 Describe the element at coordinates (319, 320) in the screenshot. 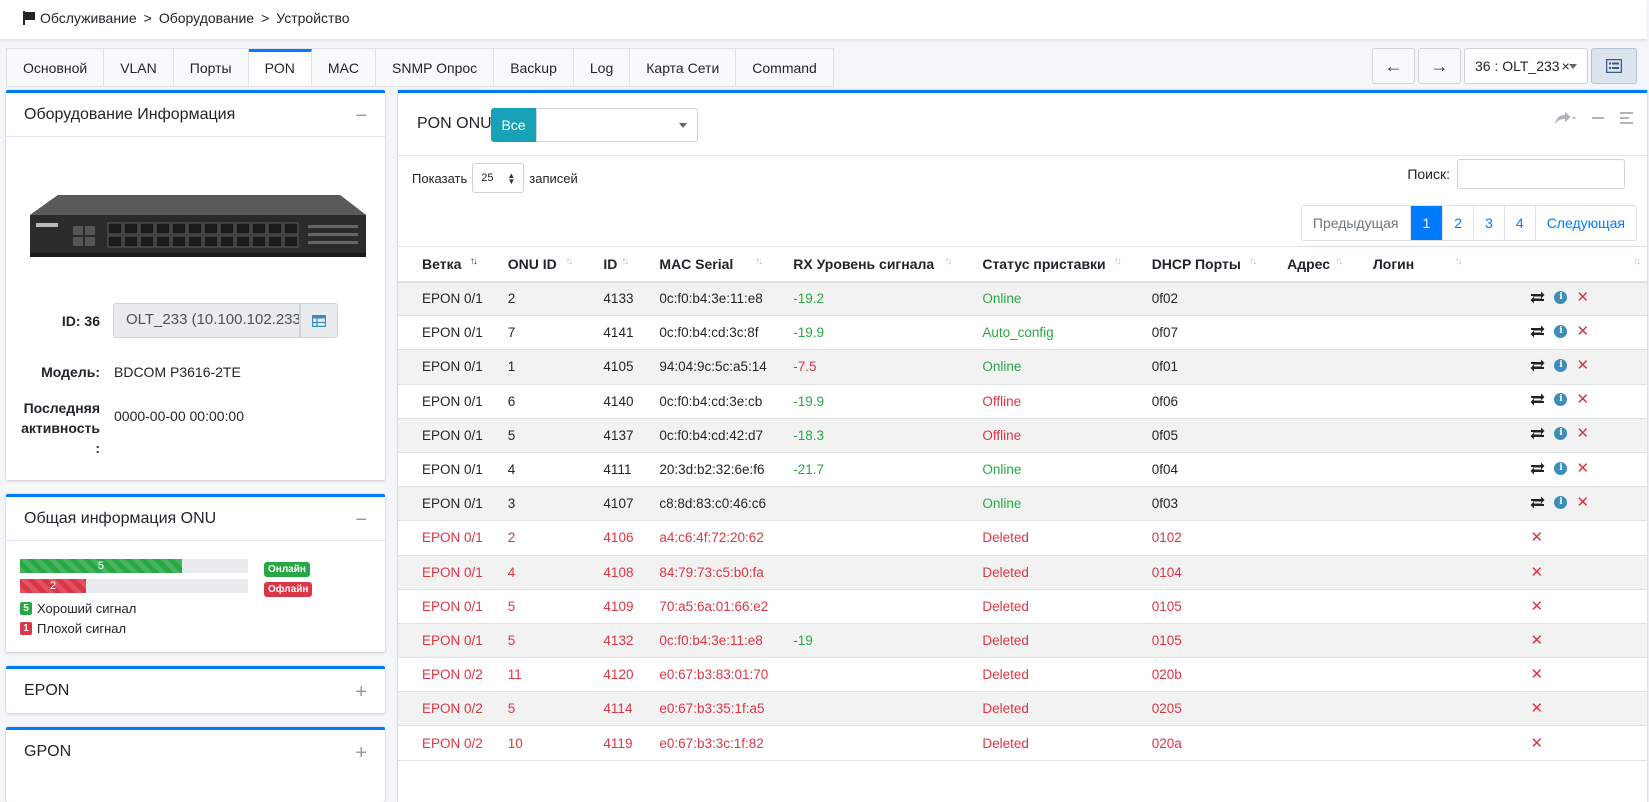

I see `device-view-button` at that location.